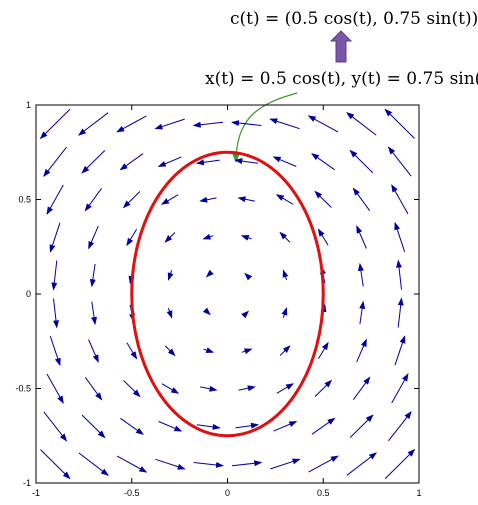 This screenshot has width=478, height=505. I want to click on x-tick-label: 0, so click(227, 493).